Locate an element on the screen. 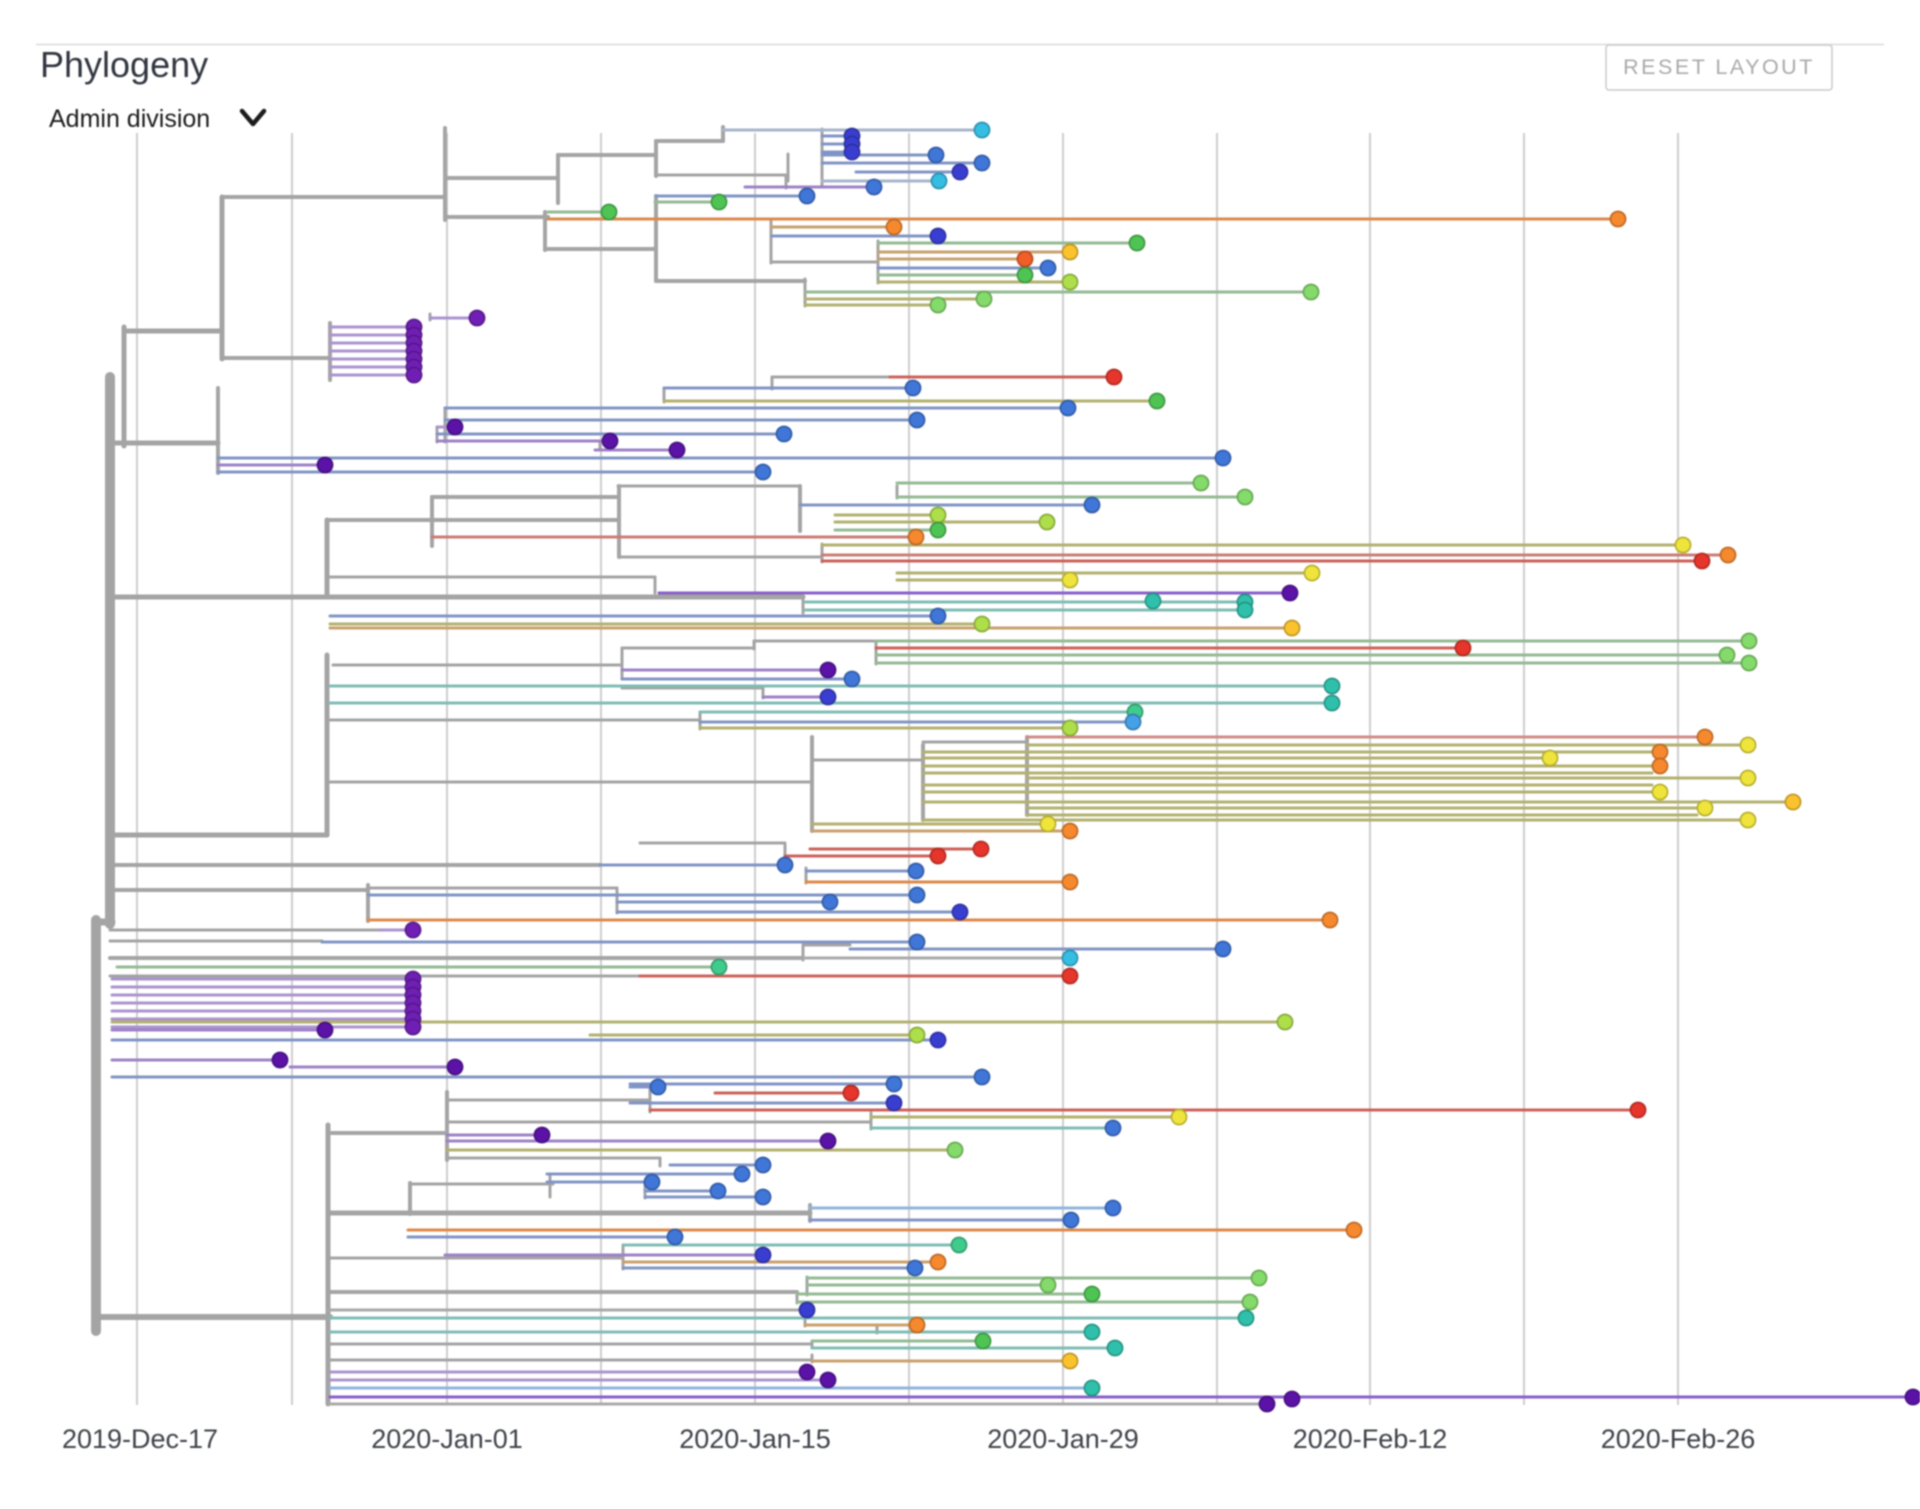 The image size is (1920, 1509). svg-text: 2019-Dec-17 is located at coordinates (140, 1439).